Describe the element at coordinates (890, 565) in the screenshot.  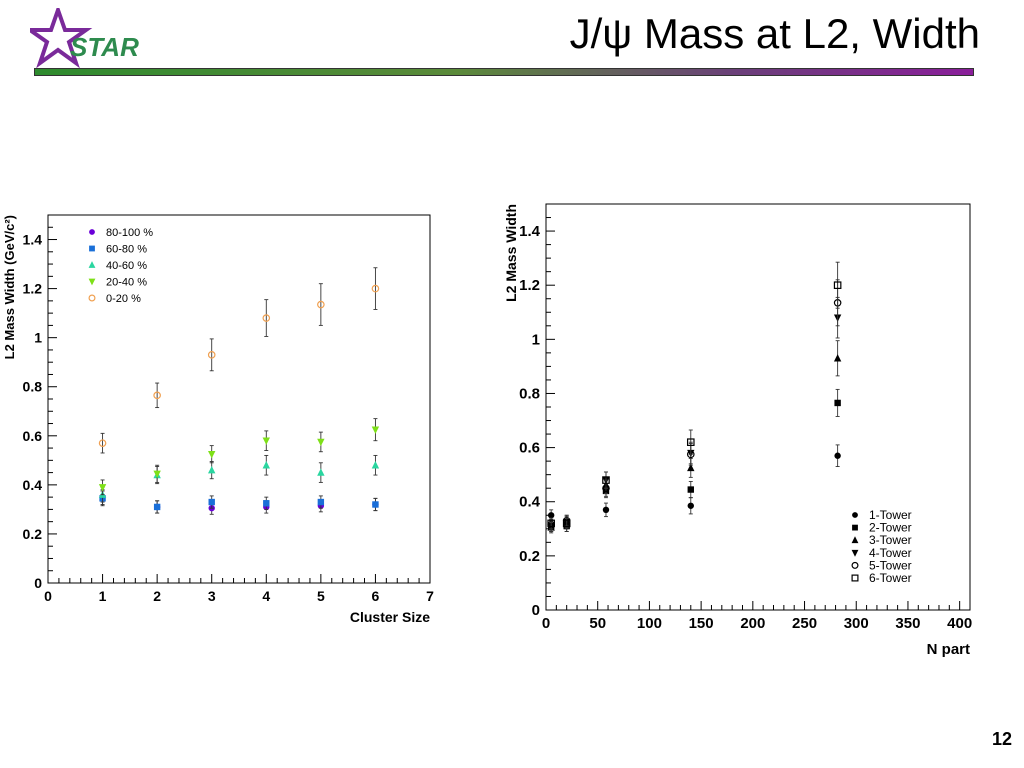
I see `chart1-legend-label: 5-Tower` at that location.